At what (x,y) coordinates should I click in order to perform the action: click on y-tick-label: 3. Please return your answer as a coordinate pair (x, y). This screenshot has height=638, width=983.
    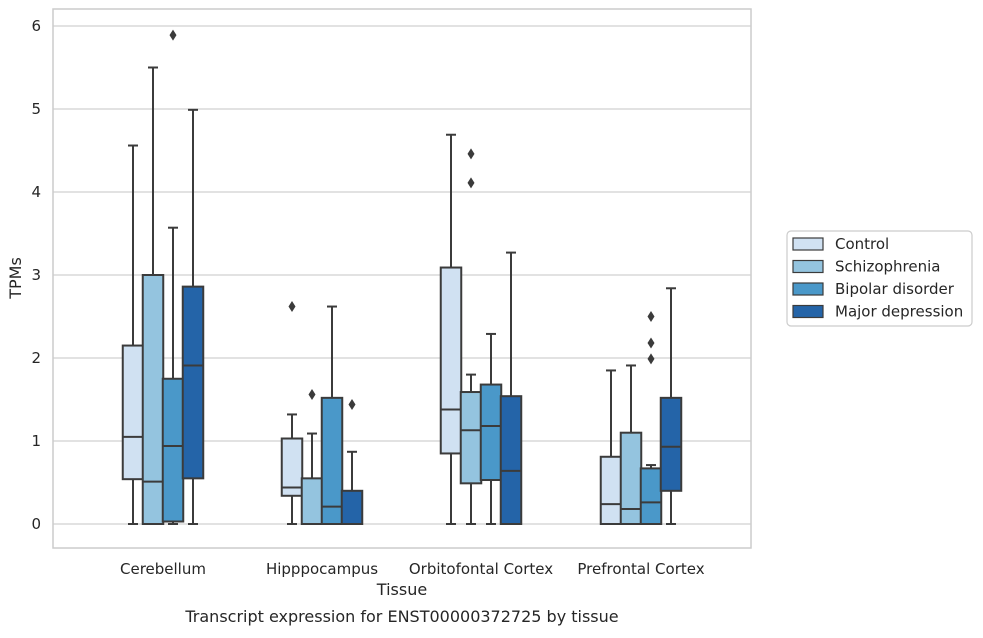
    Looking at the image, I should click on (36, 275).